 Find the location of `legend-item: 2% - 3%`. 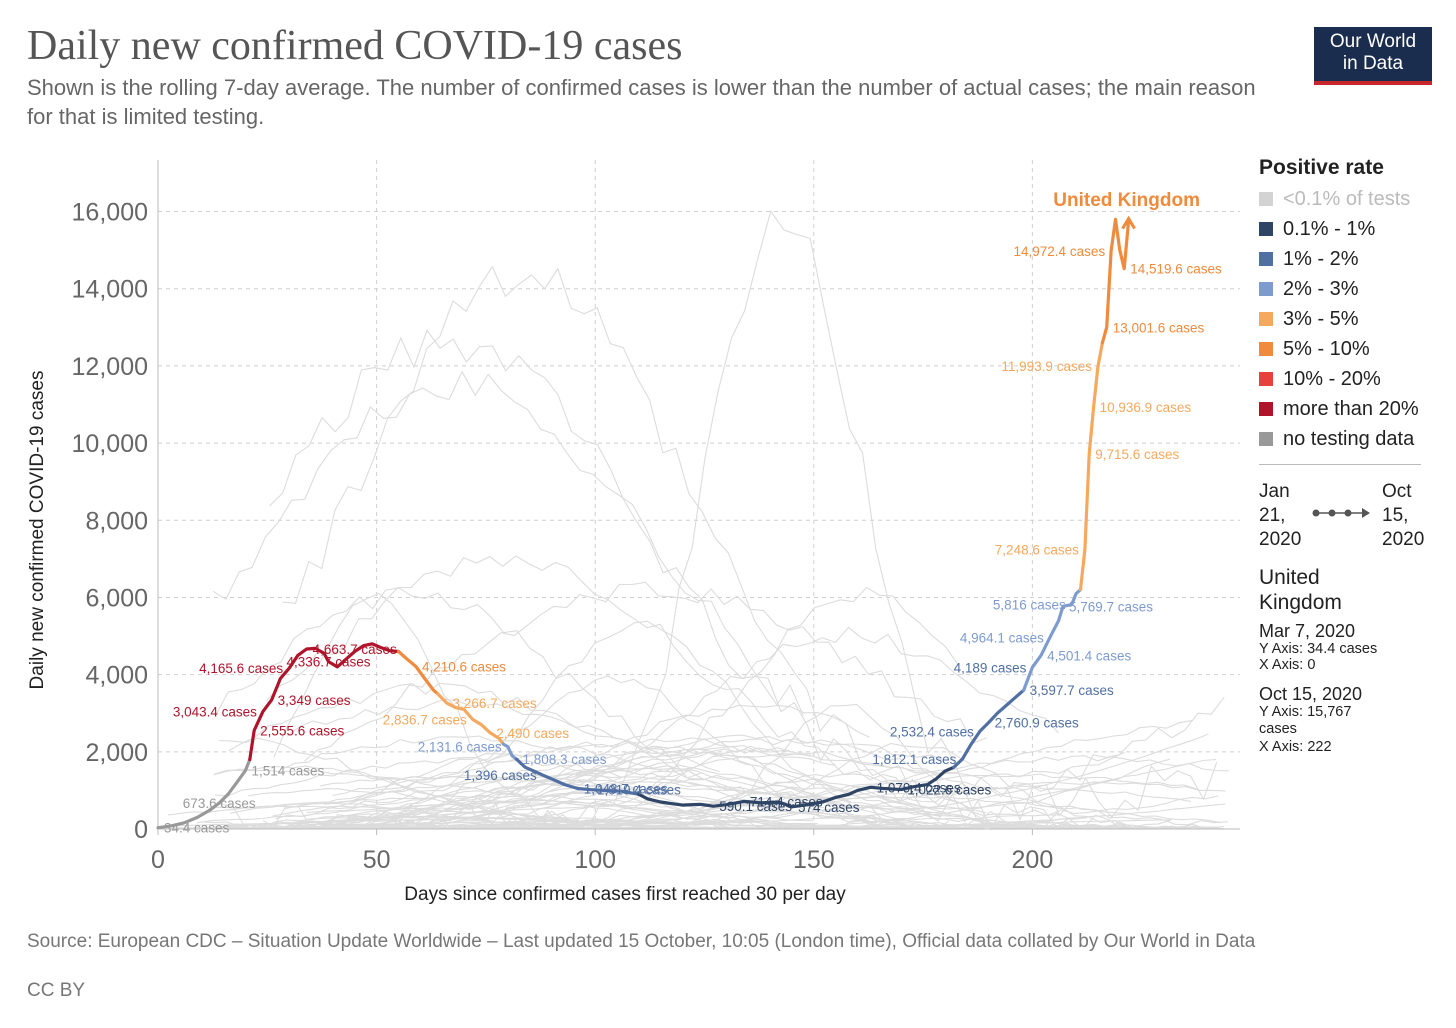

legend-item: 2% - 3% is located at coordinates (1309, 289).